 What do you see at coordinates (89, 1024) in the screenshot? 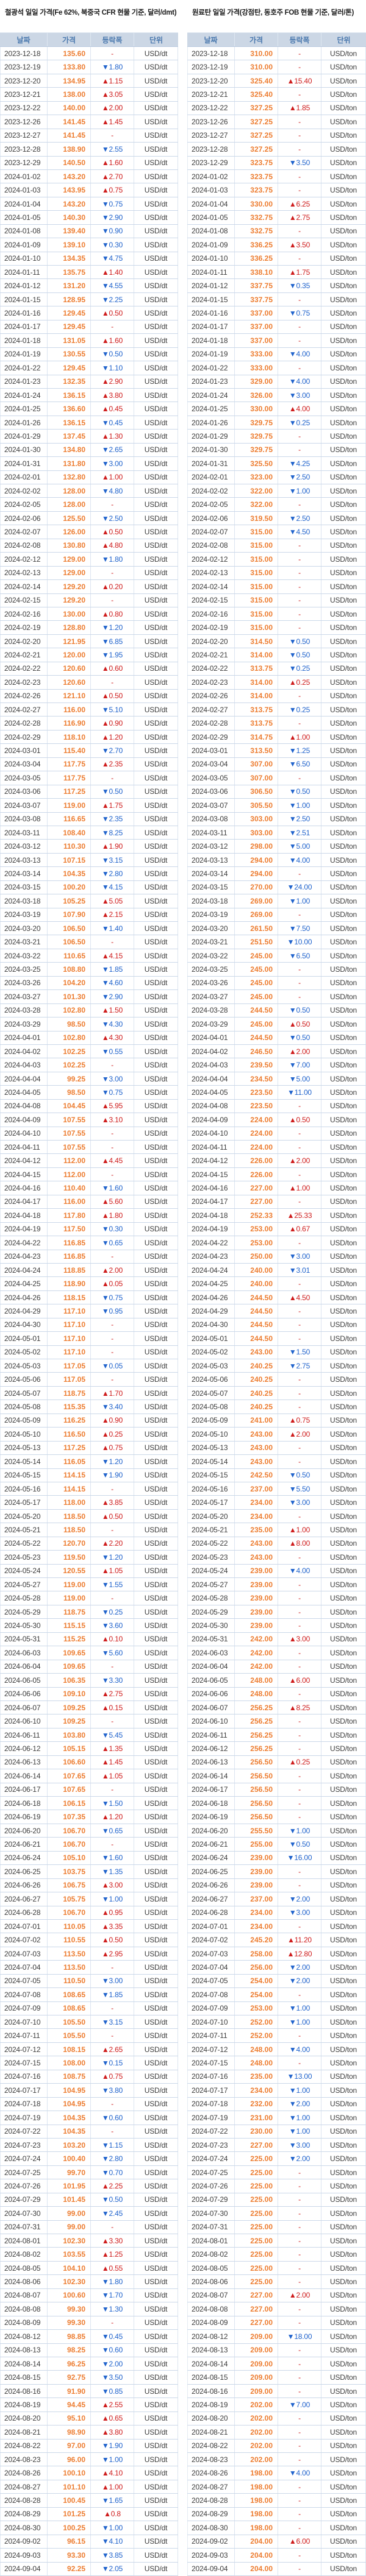
I see `table-row: 2024-03-29 98.50 ▼4.30 USD/dt` at bounding box center [89, 1024].